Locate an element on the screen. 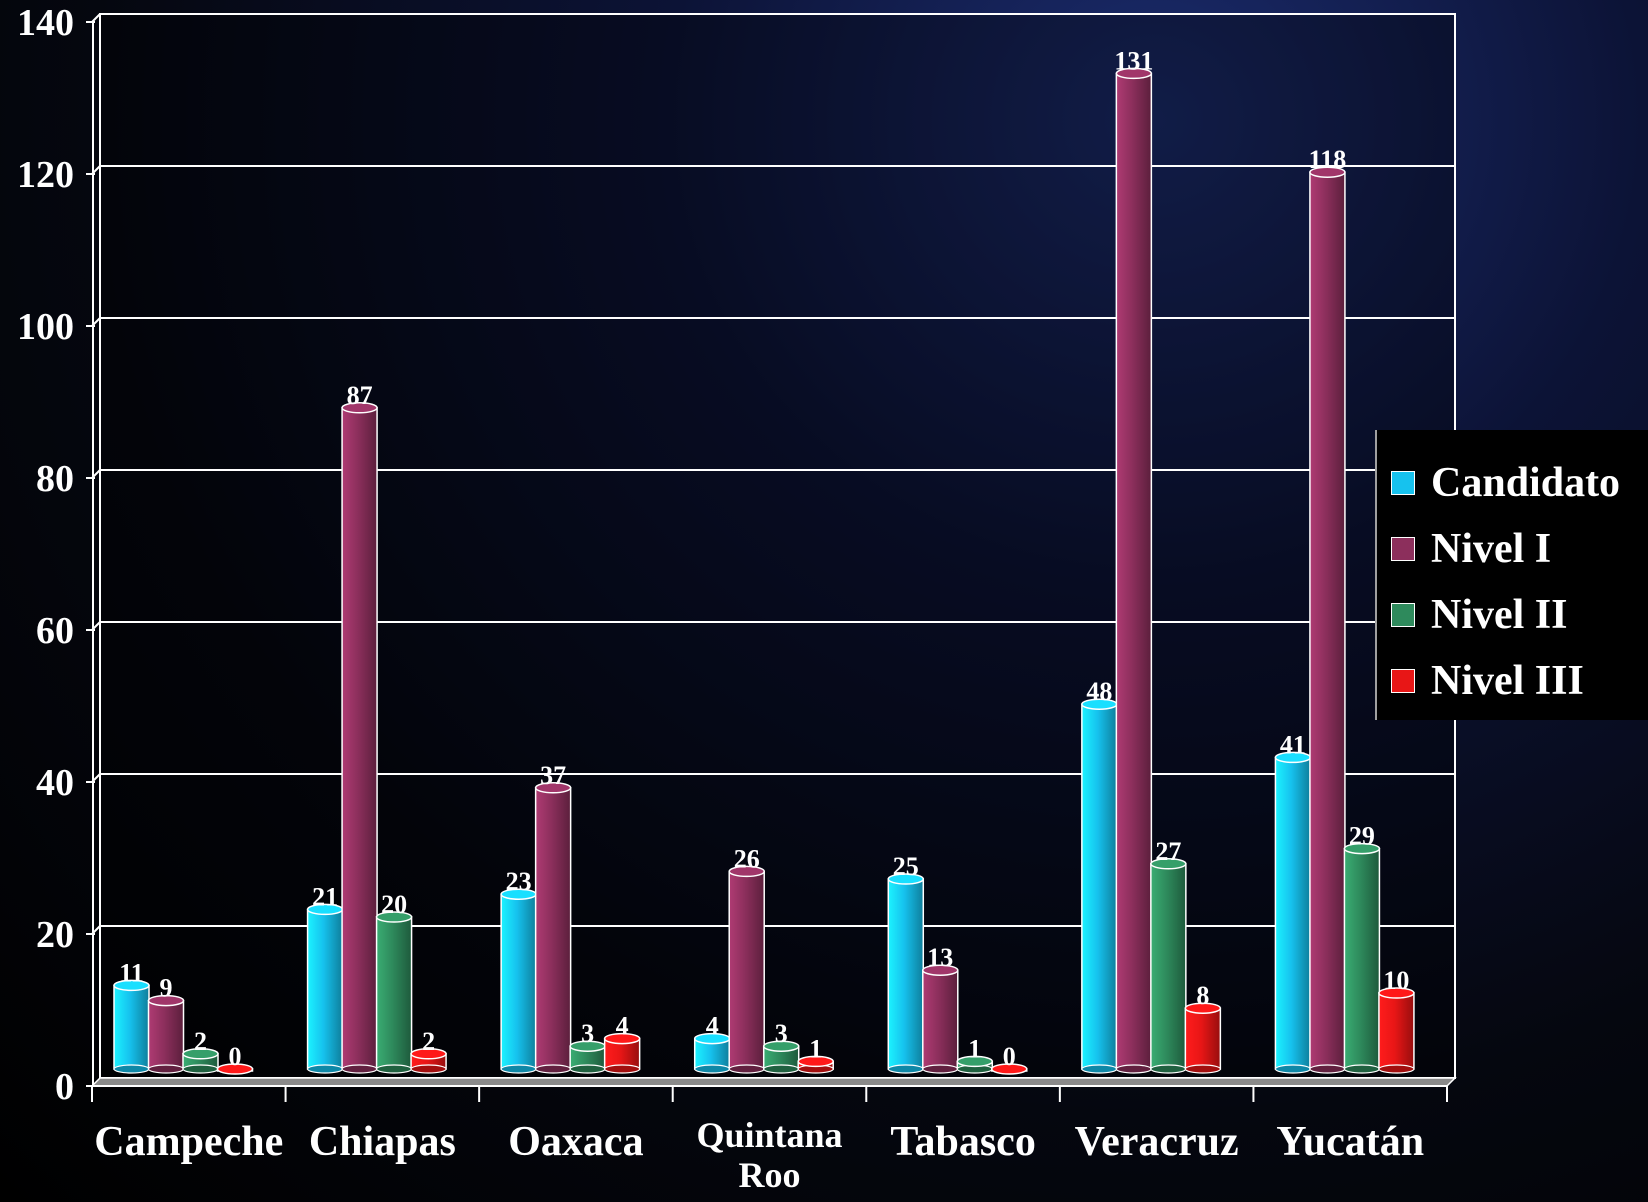  data-label-candidato-campeche: 11 is located at coordinates (131, 972).